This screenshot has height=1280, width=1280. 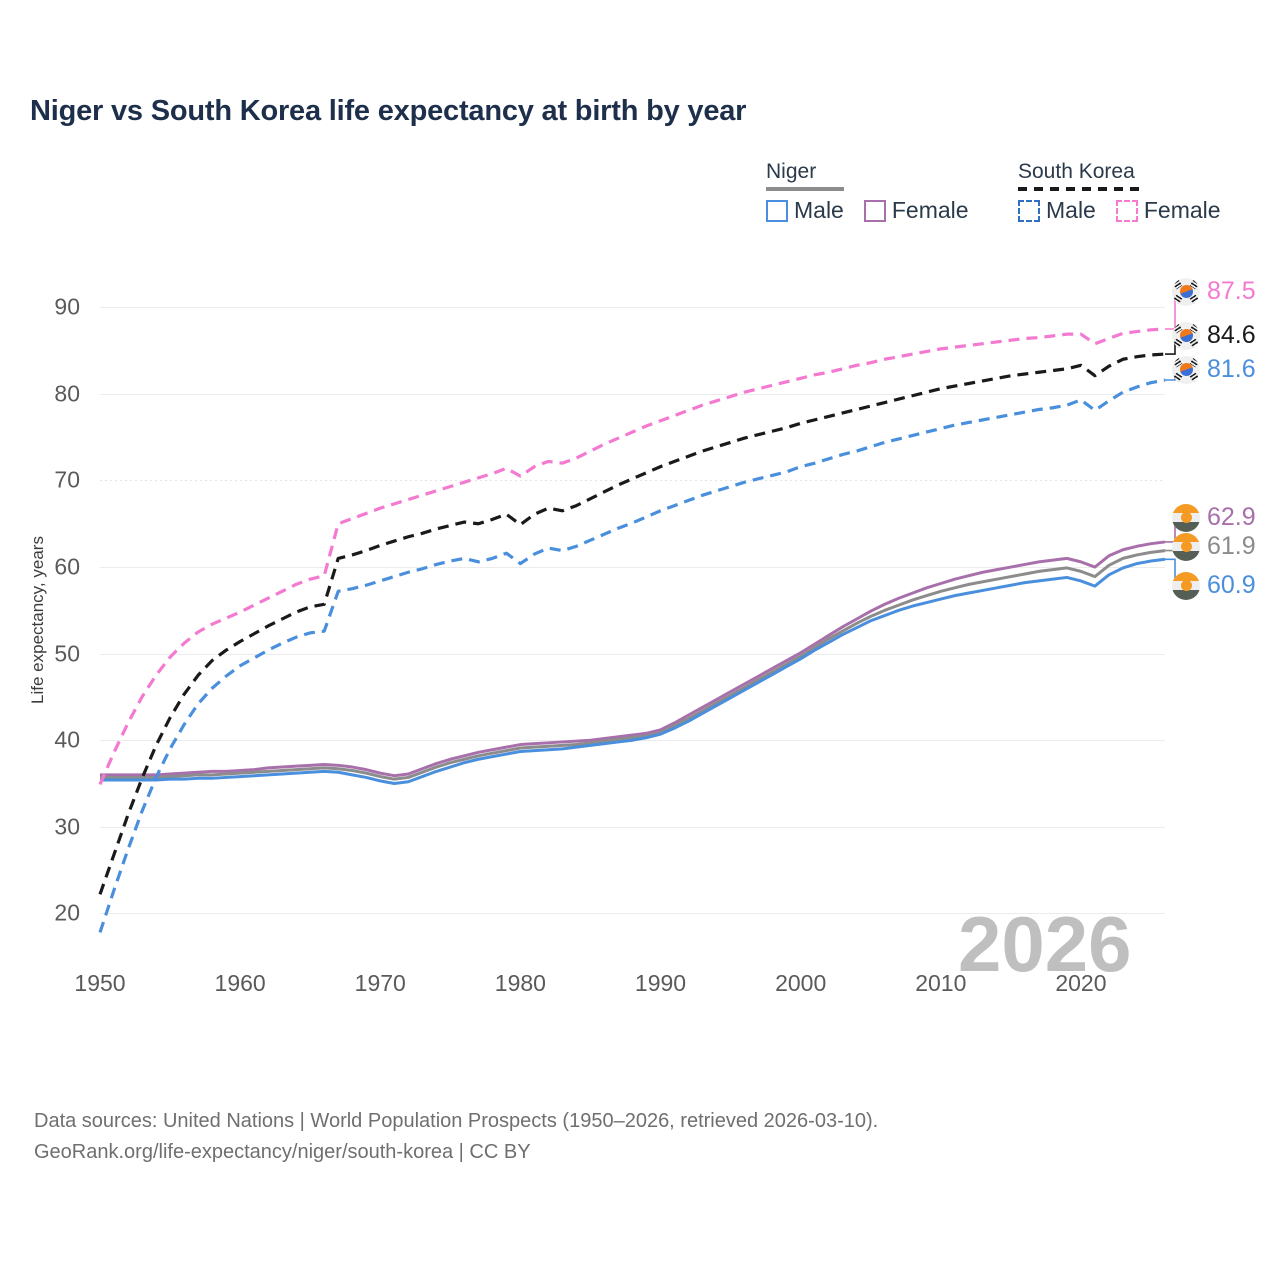 I want to click on series-end-value: 81.6, so click(x=1231, y=369).